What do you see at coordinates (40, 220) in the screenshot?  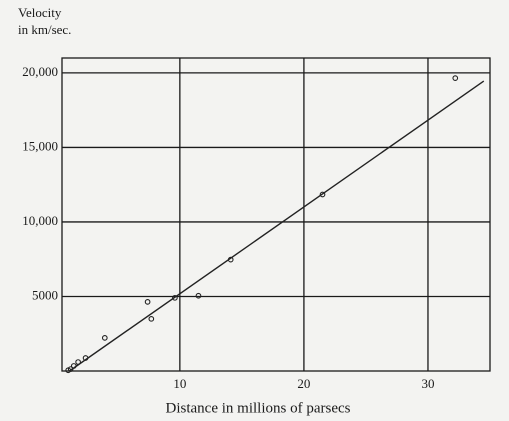 I see `y-tick-label: 10,000` at bounding box center [40, 220].